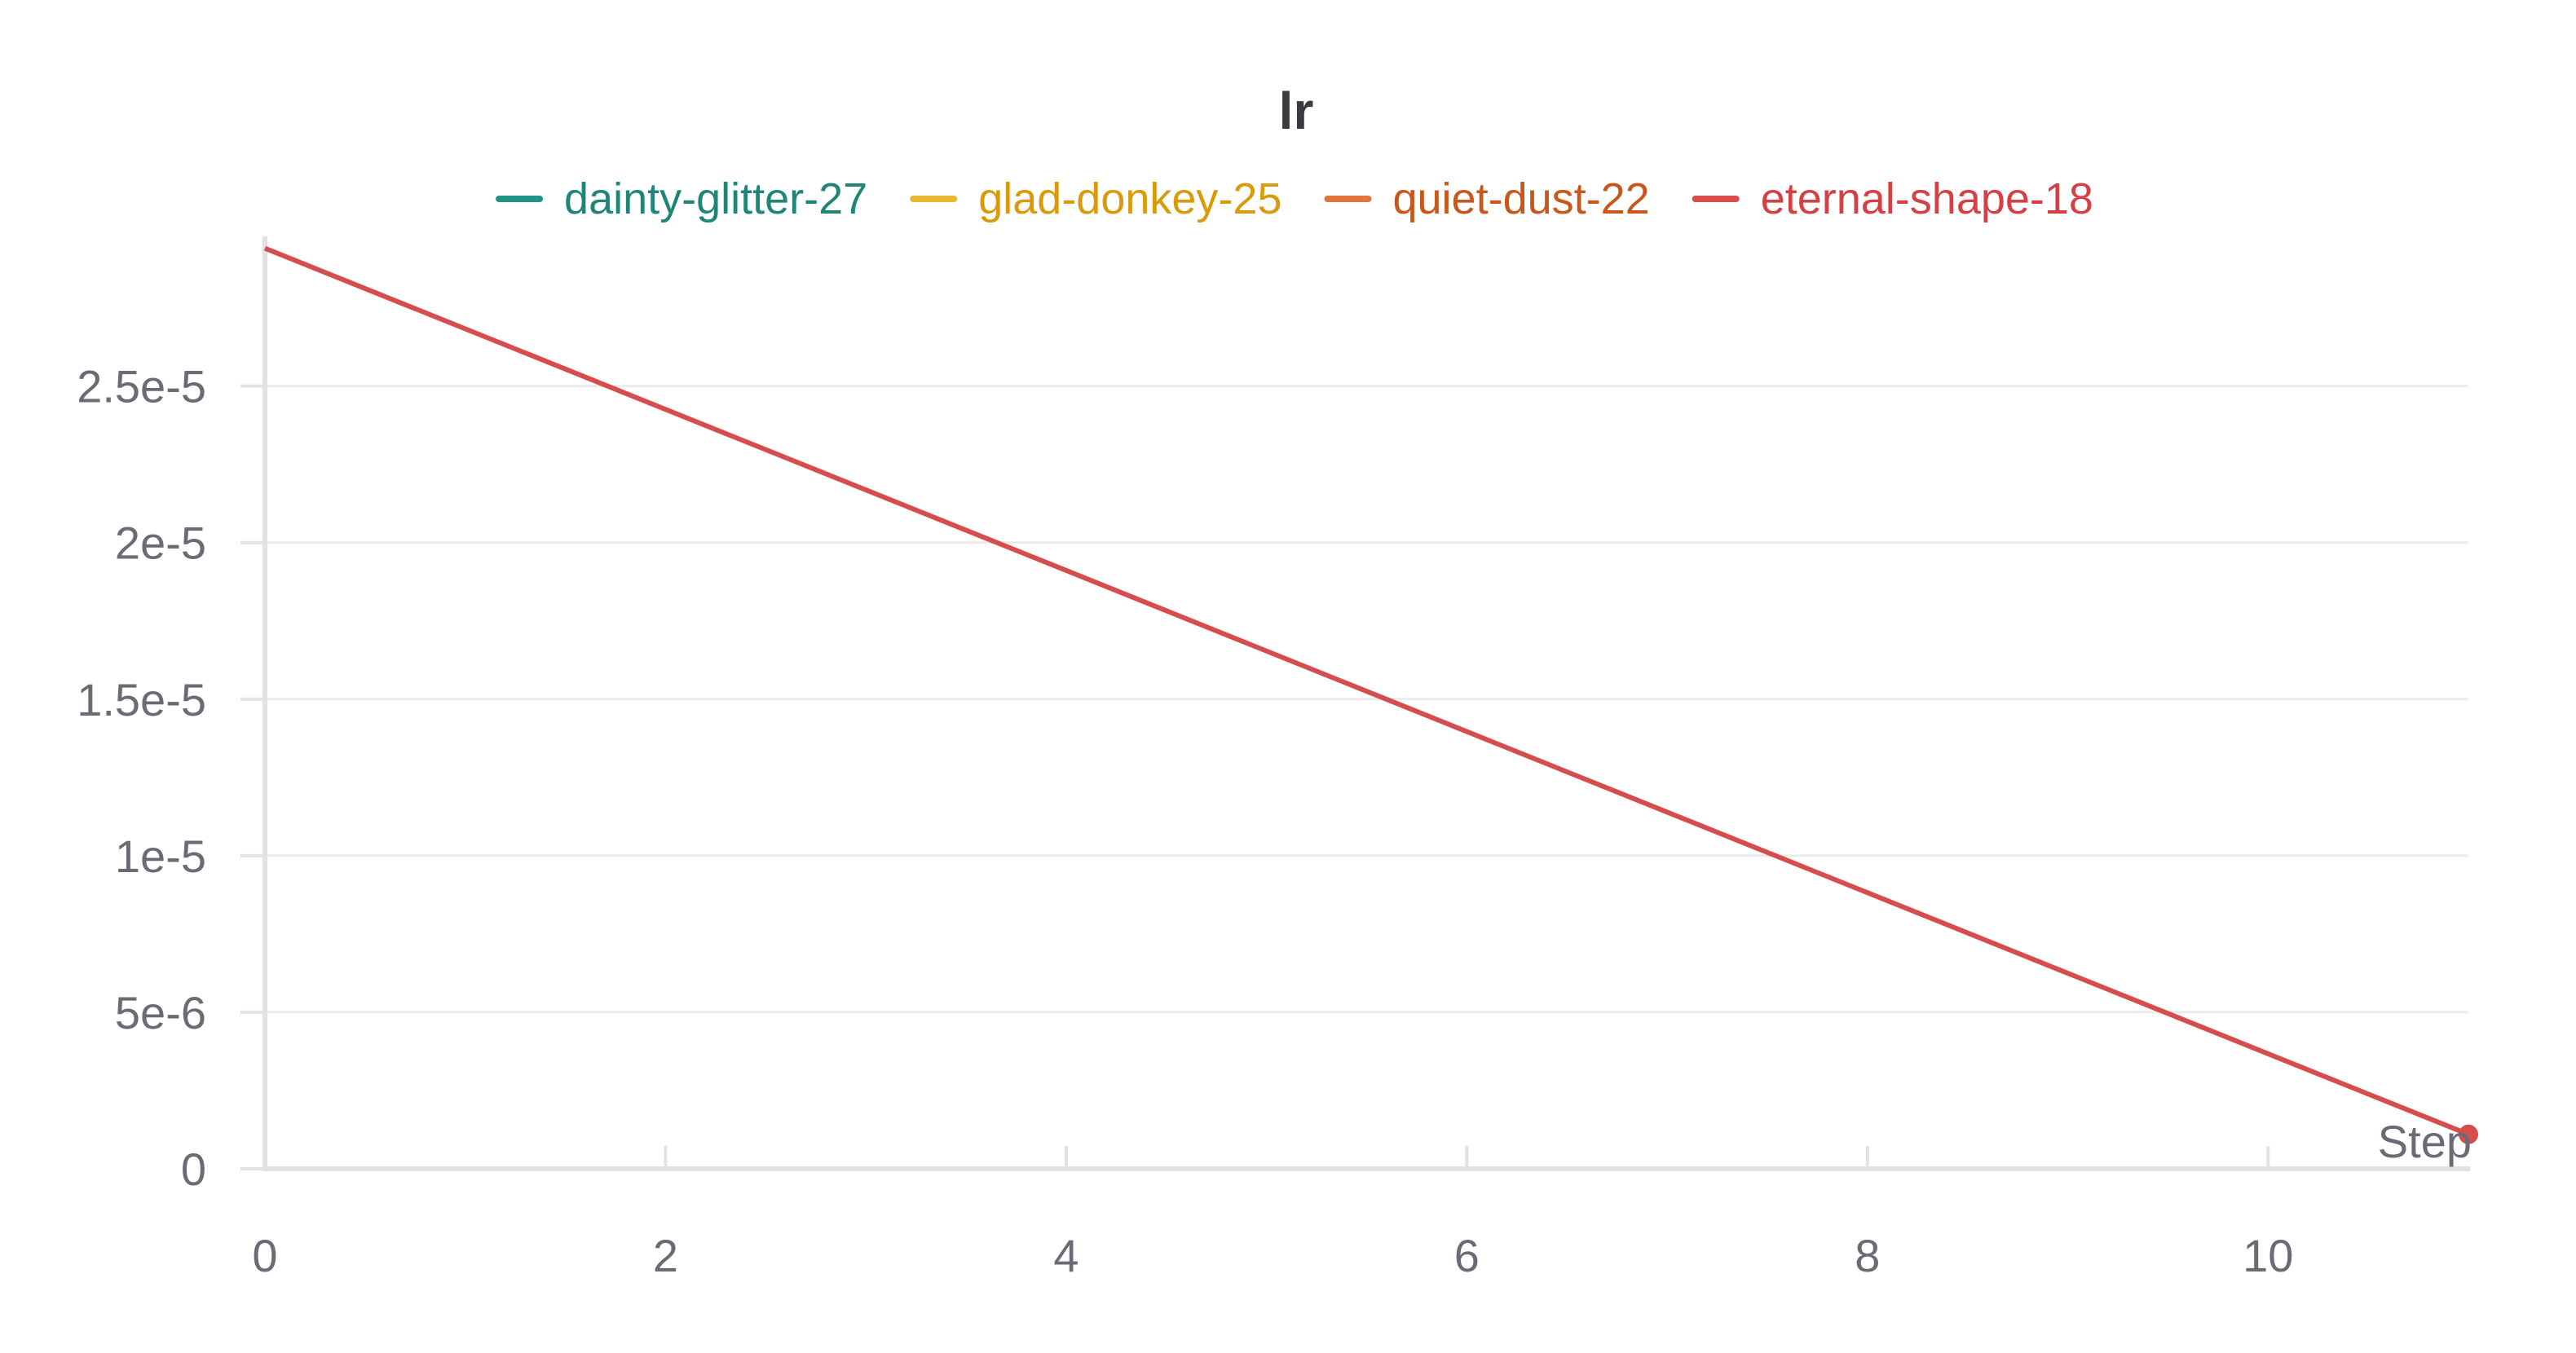 The width and height of the screenshot is (2576, 1353). What do you see at coordinates (141, 386) in the screenshot?
I see `y-tick-label: 2.5e-5` at bounding box center [141, 386].